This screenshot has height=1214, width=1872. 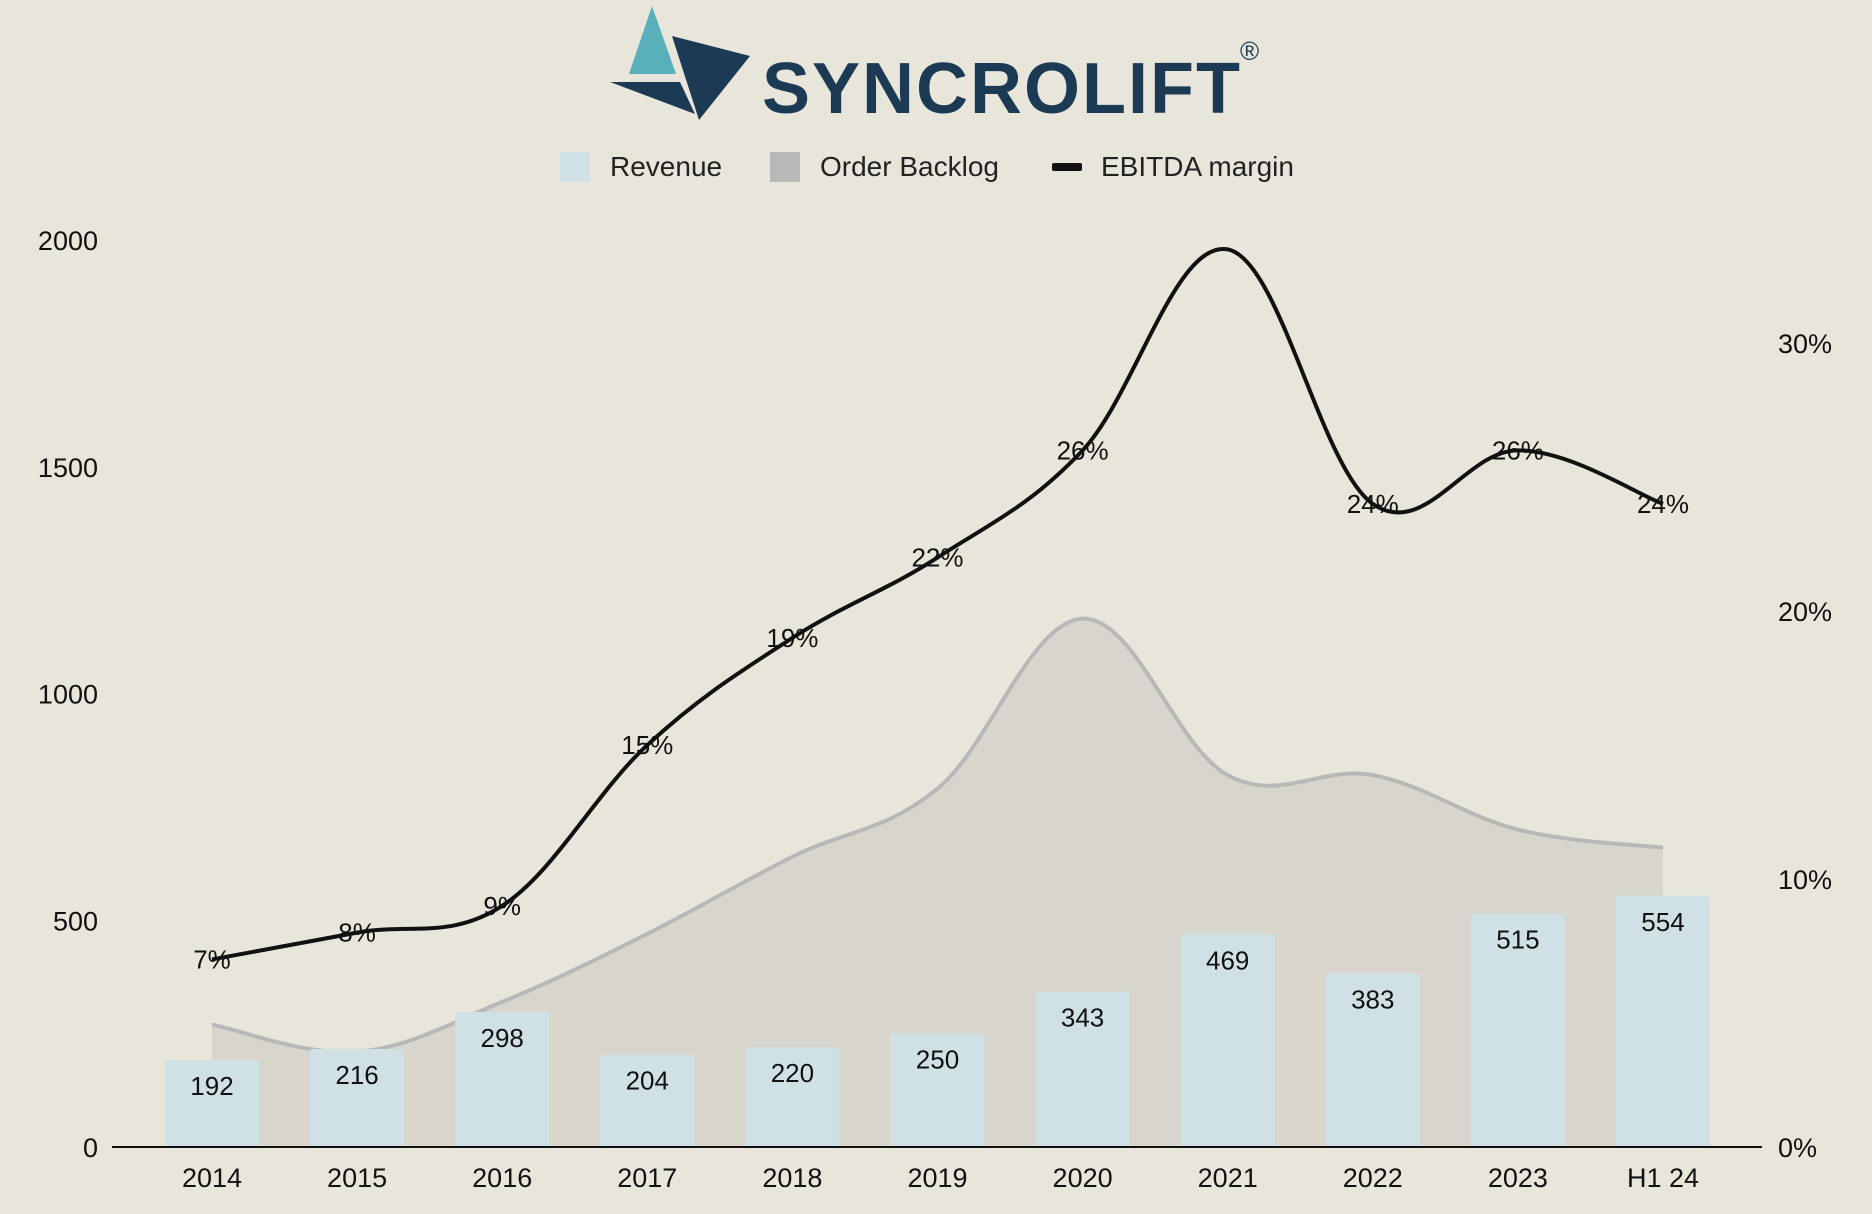 I want to click on left-tick-label: 500, so click(x=75, y=921).